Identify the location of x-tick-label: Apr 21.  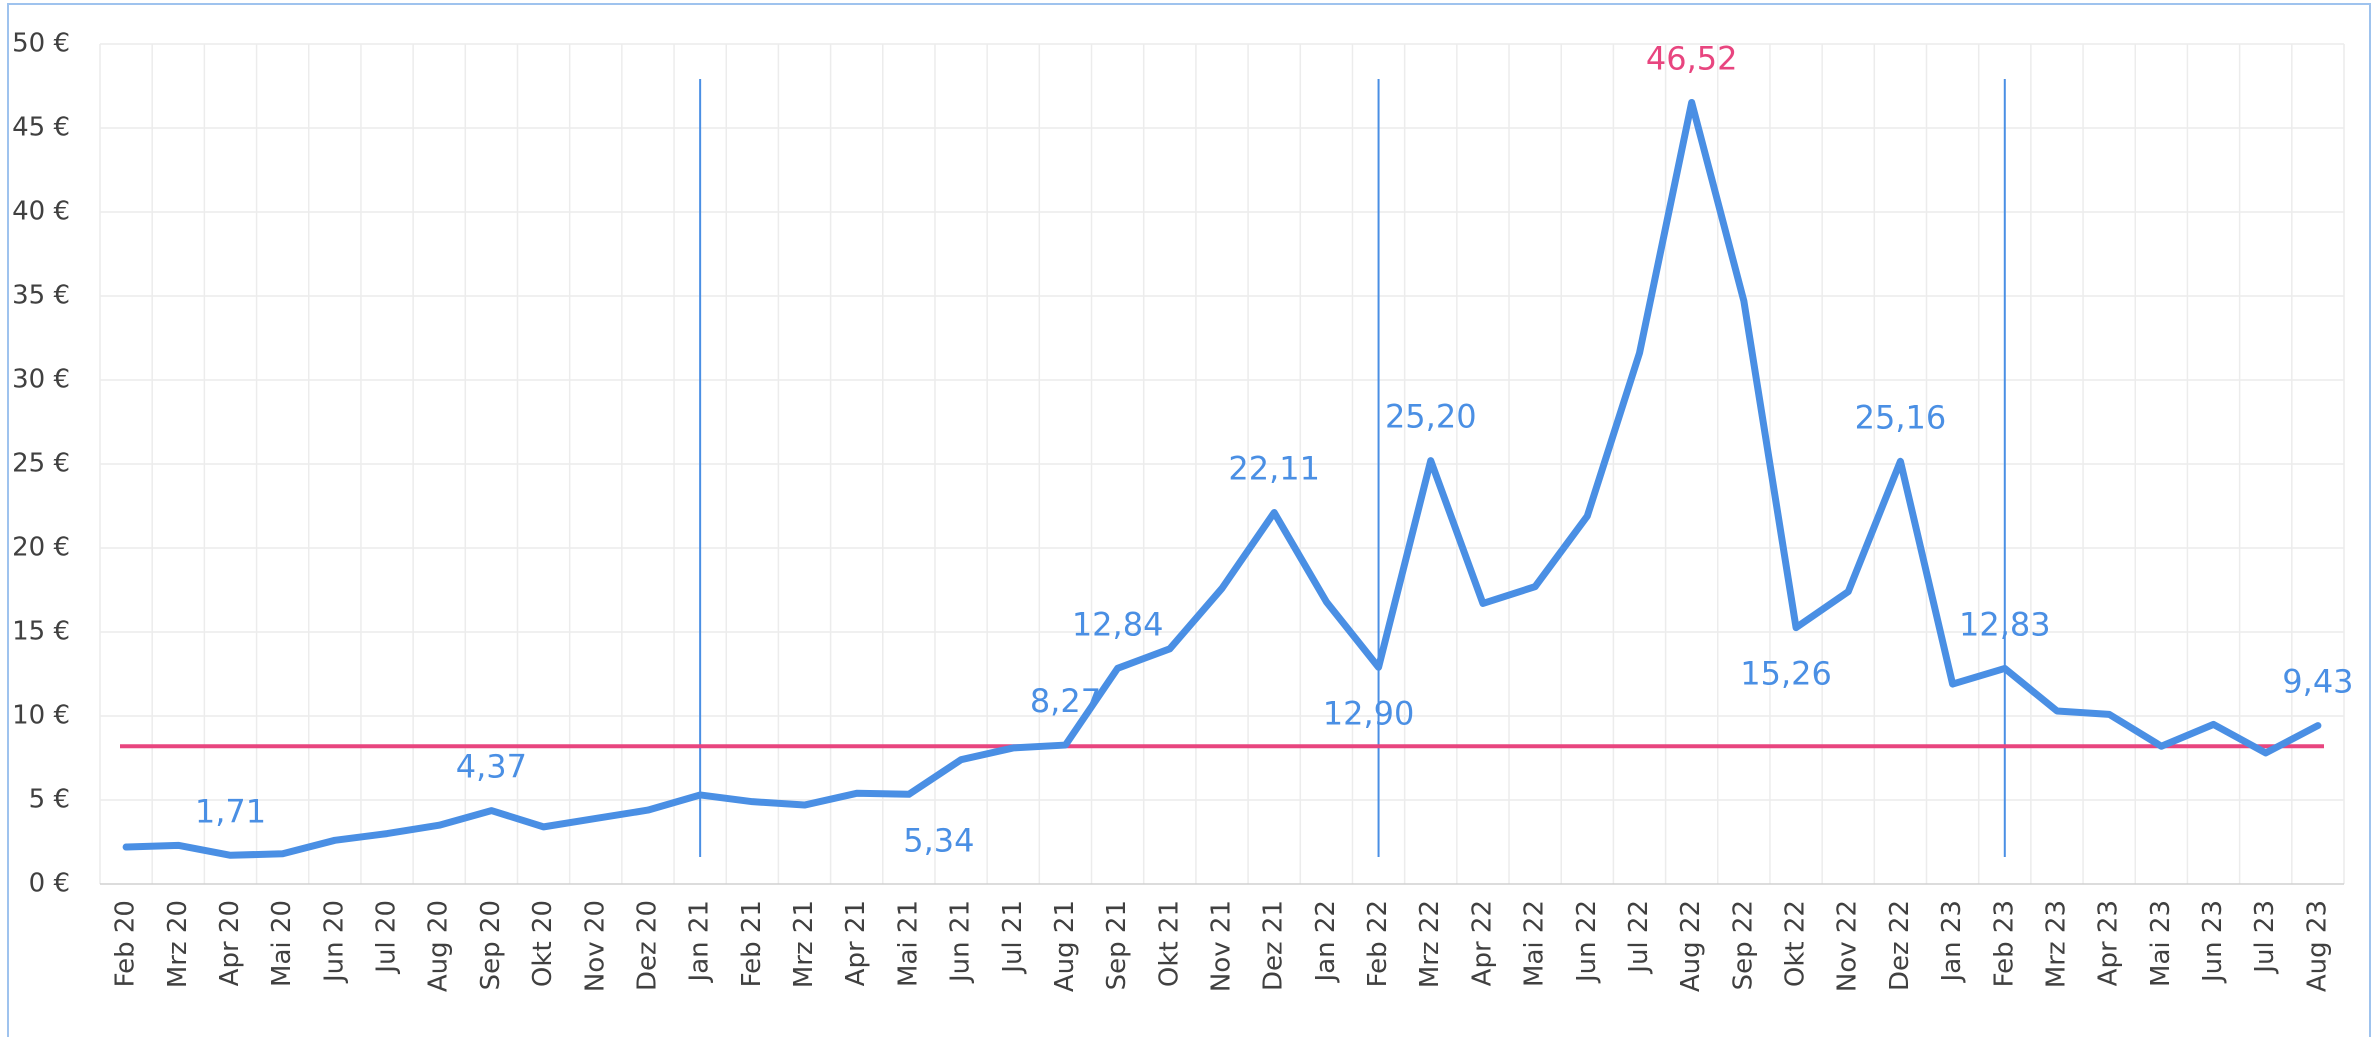
(856, 943).